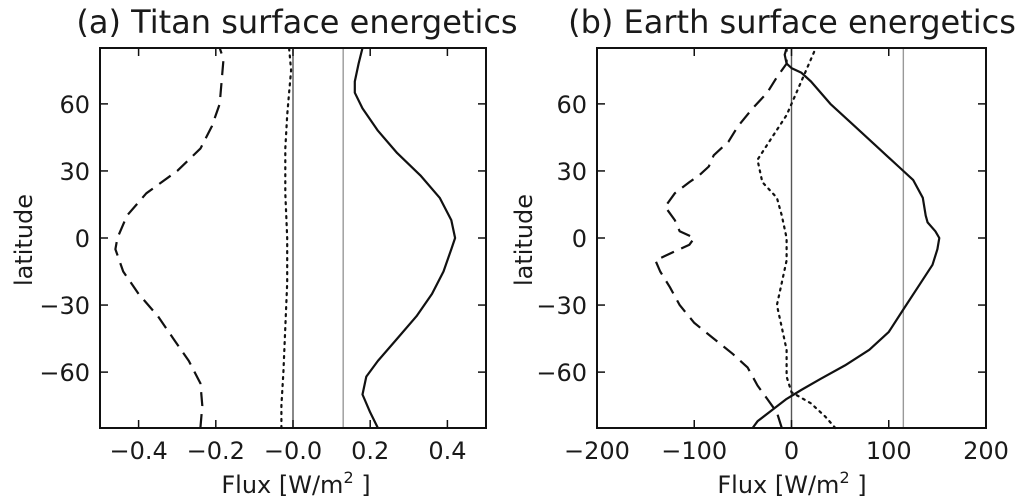  I want to click on x-axis-label-a: Flux [W/m2 ], so click(295, 483).